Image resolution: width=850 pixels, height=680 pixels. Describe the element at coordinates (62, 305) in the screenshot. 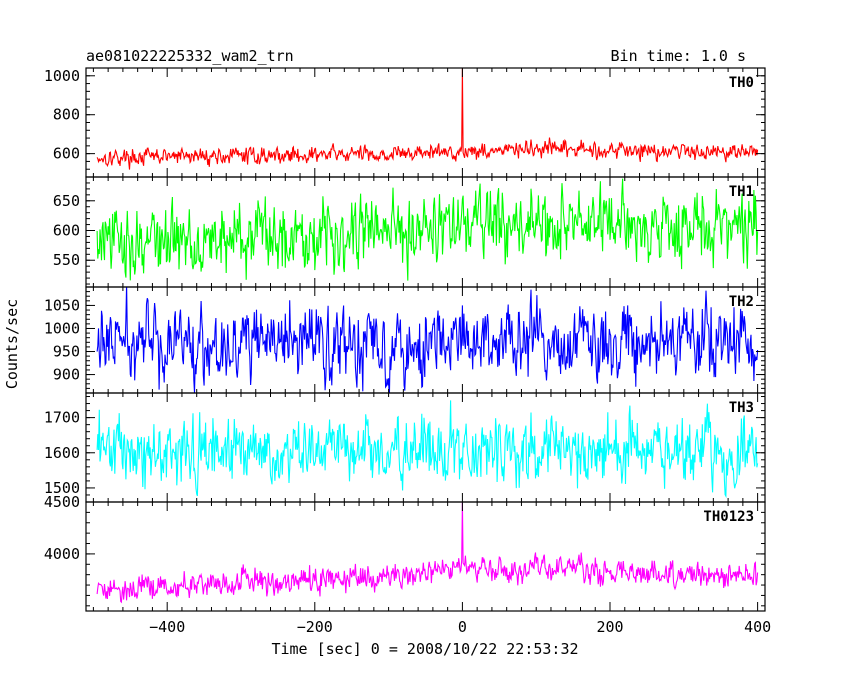

I see `y-tick-label: 1050` at that location.